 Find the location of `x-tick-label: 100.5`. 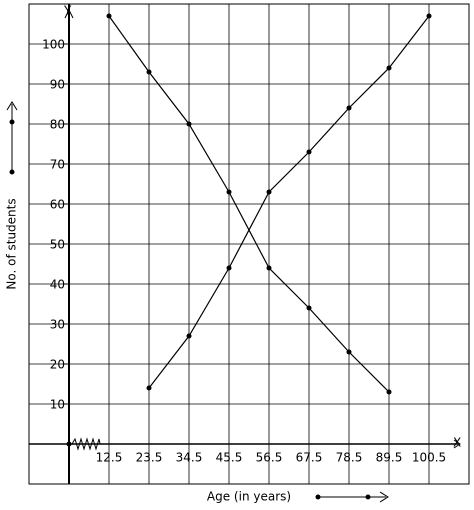

x-tick-label: 100.5 is located at coordinates (429, 458).